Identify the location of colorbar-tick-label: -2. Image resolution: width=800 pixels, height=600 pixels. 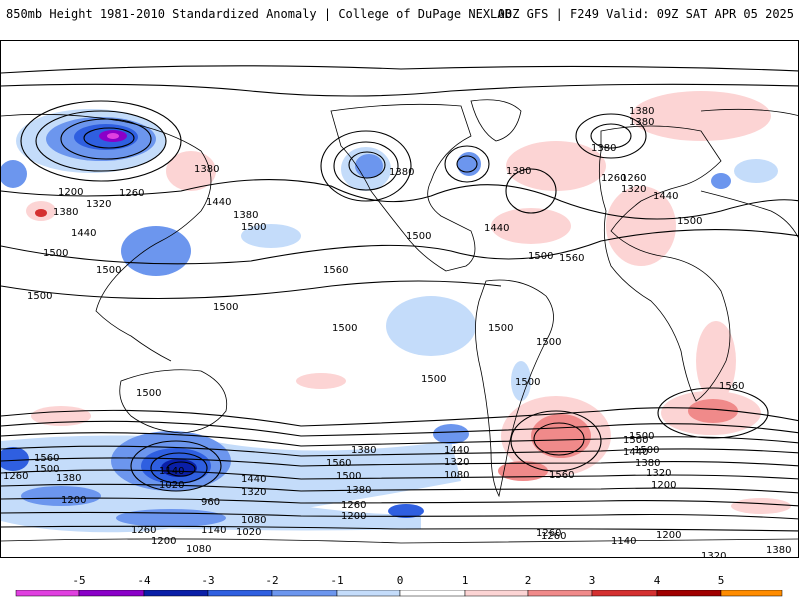
(272, 580).